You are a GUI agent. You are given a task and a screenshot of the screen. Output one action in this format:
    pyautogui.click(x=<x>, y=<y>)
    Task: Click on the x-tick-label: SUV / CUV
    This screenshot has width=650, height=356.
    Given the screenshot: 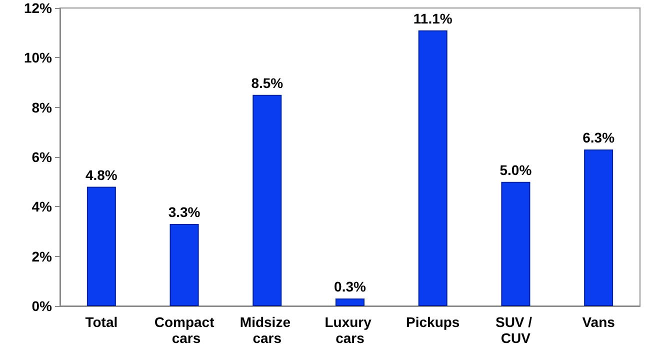 What is the action you would take?
    pyautogui.click(x=515, y=330)
    